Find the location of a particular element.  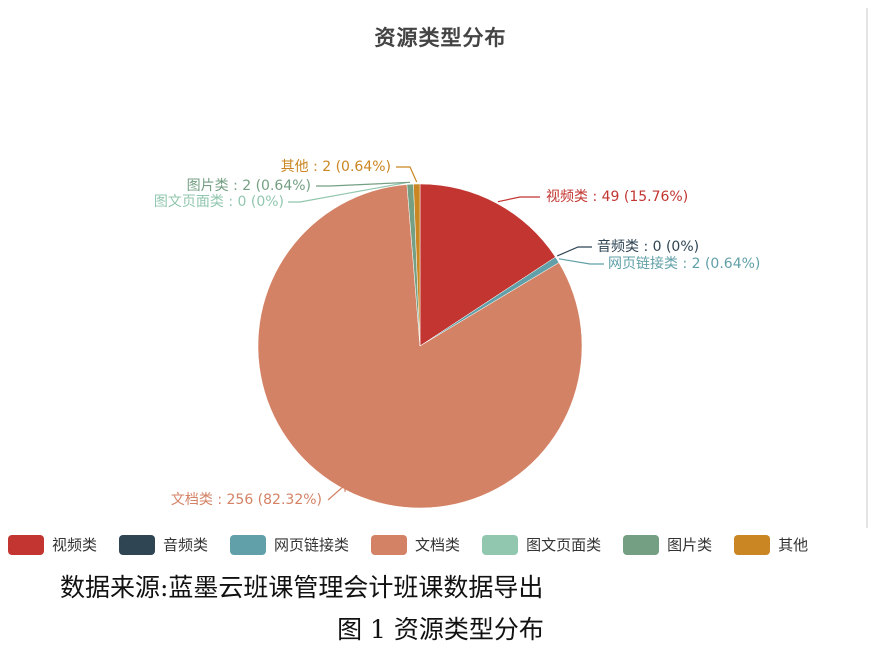

source-note: 数据来源:蓝墨云班课管理会计班课数据导出 is located at coordinates (302, 587).